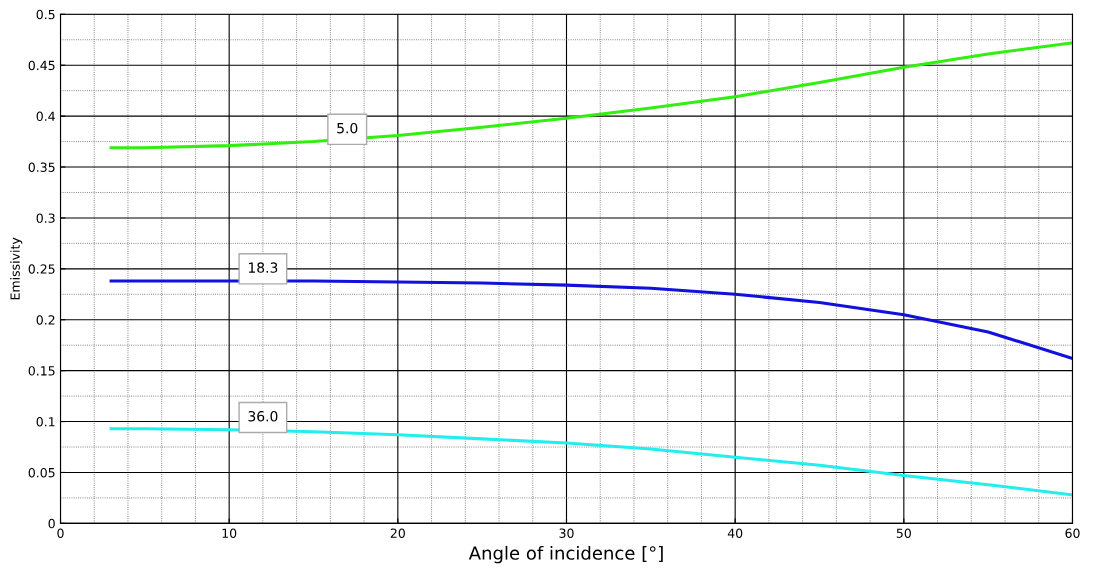 The image size is (1100, 572). Describe the element at coordinates (60, 533) in the screenshot. I see `x-tick-label: 0` at that location.